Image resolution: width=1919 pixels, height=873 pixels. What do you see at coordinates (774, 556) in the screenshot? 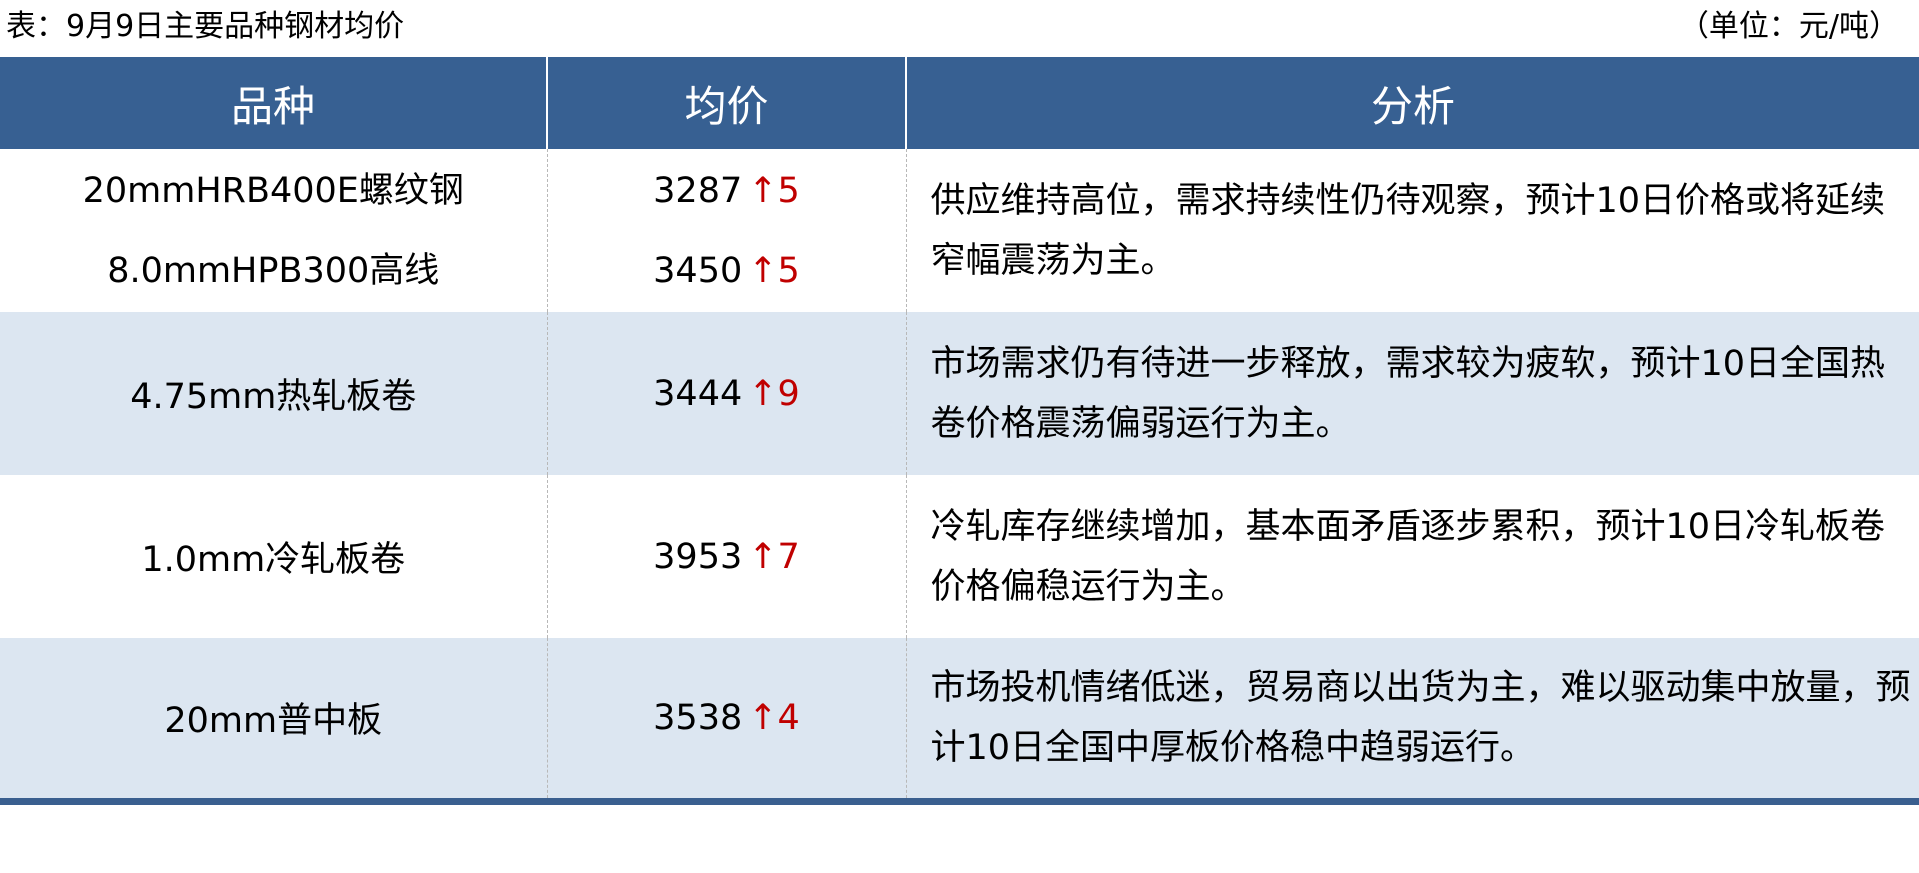
I see `price-change-up: ↑7` at bounding box center [774, 556].